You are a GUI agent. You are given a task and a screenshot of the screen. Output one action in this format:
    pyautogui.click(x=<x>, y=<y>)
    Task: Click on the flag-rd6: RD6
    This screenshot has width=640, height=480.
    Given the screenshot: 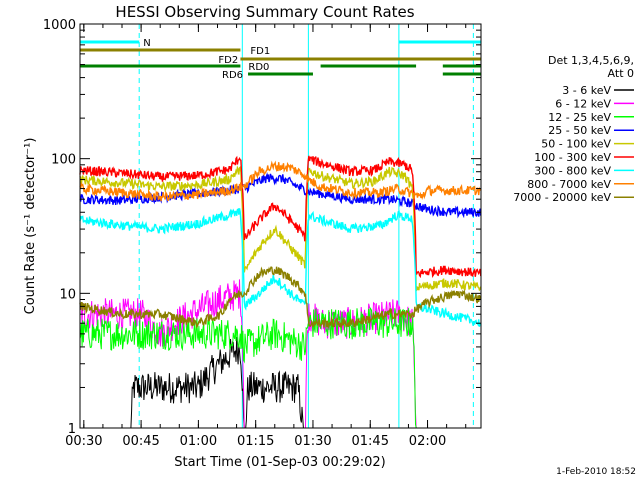 What is the action you would take?
    pyautogui.click(x=351, y=75)
    